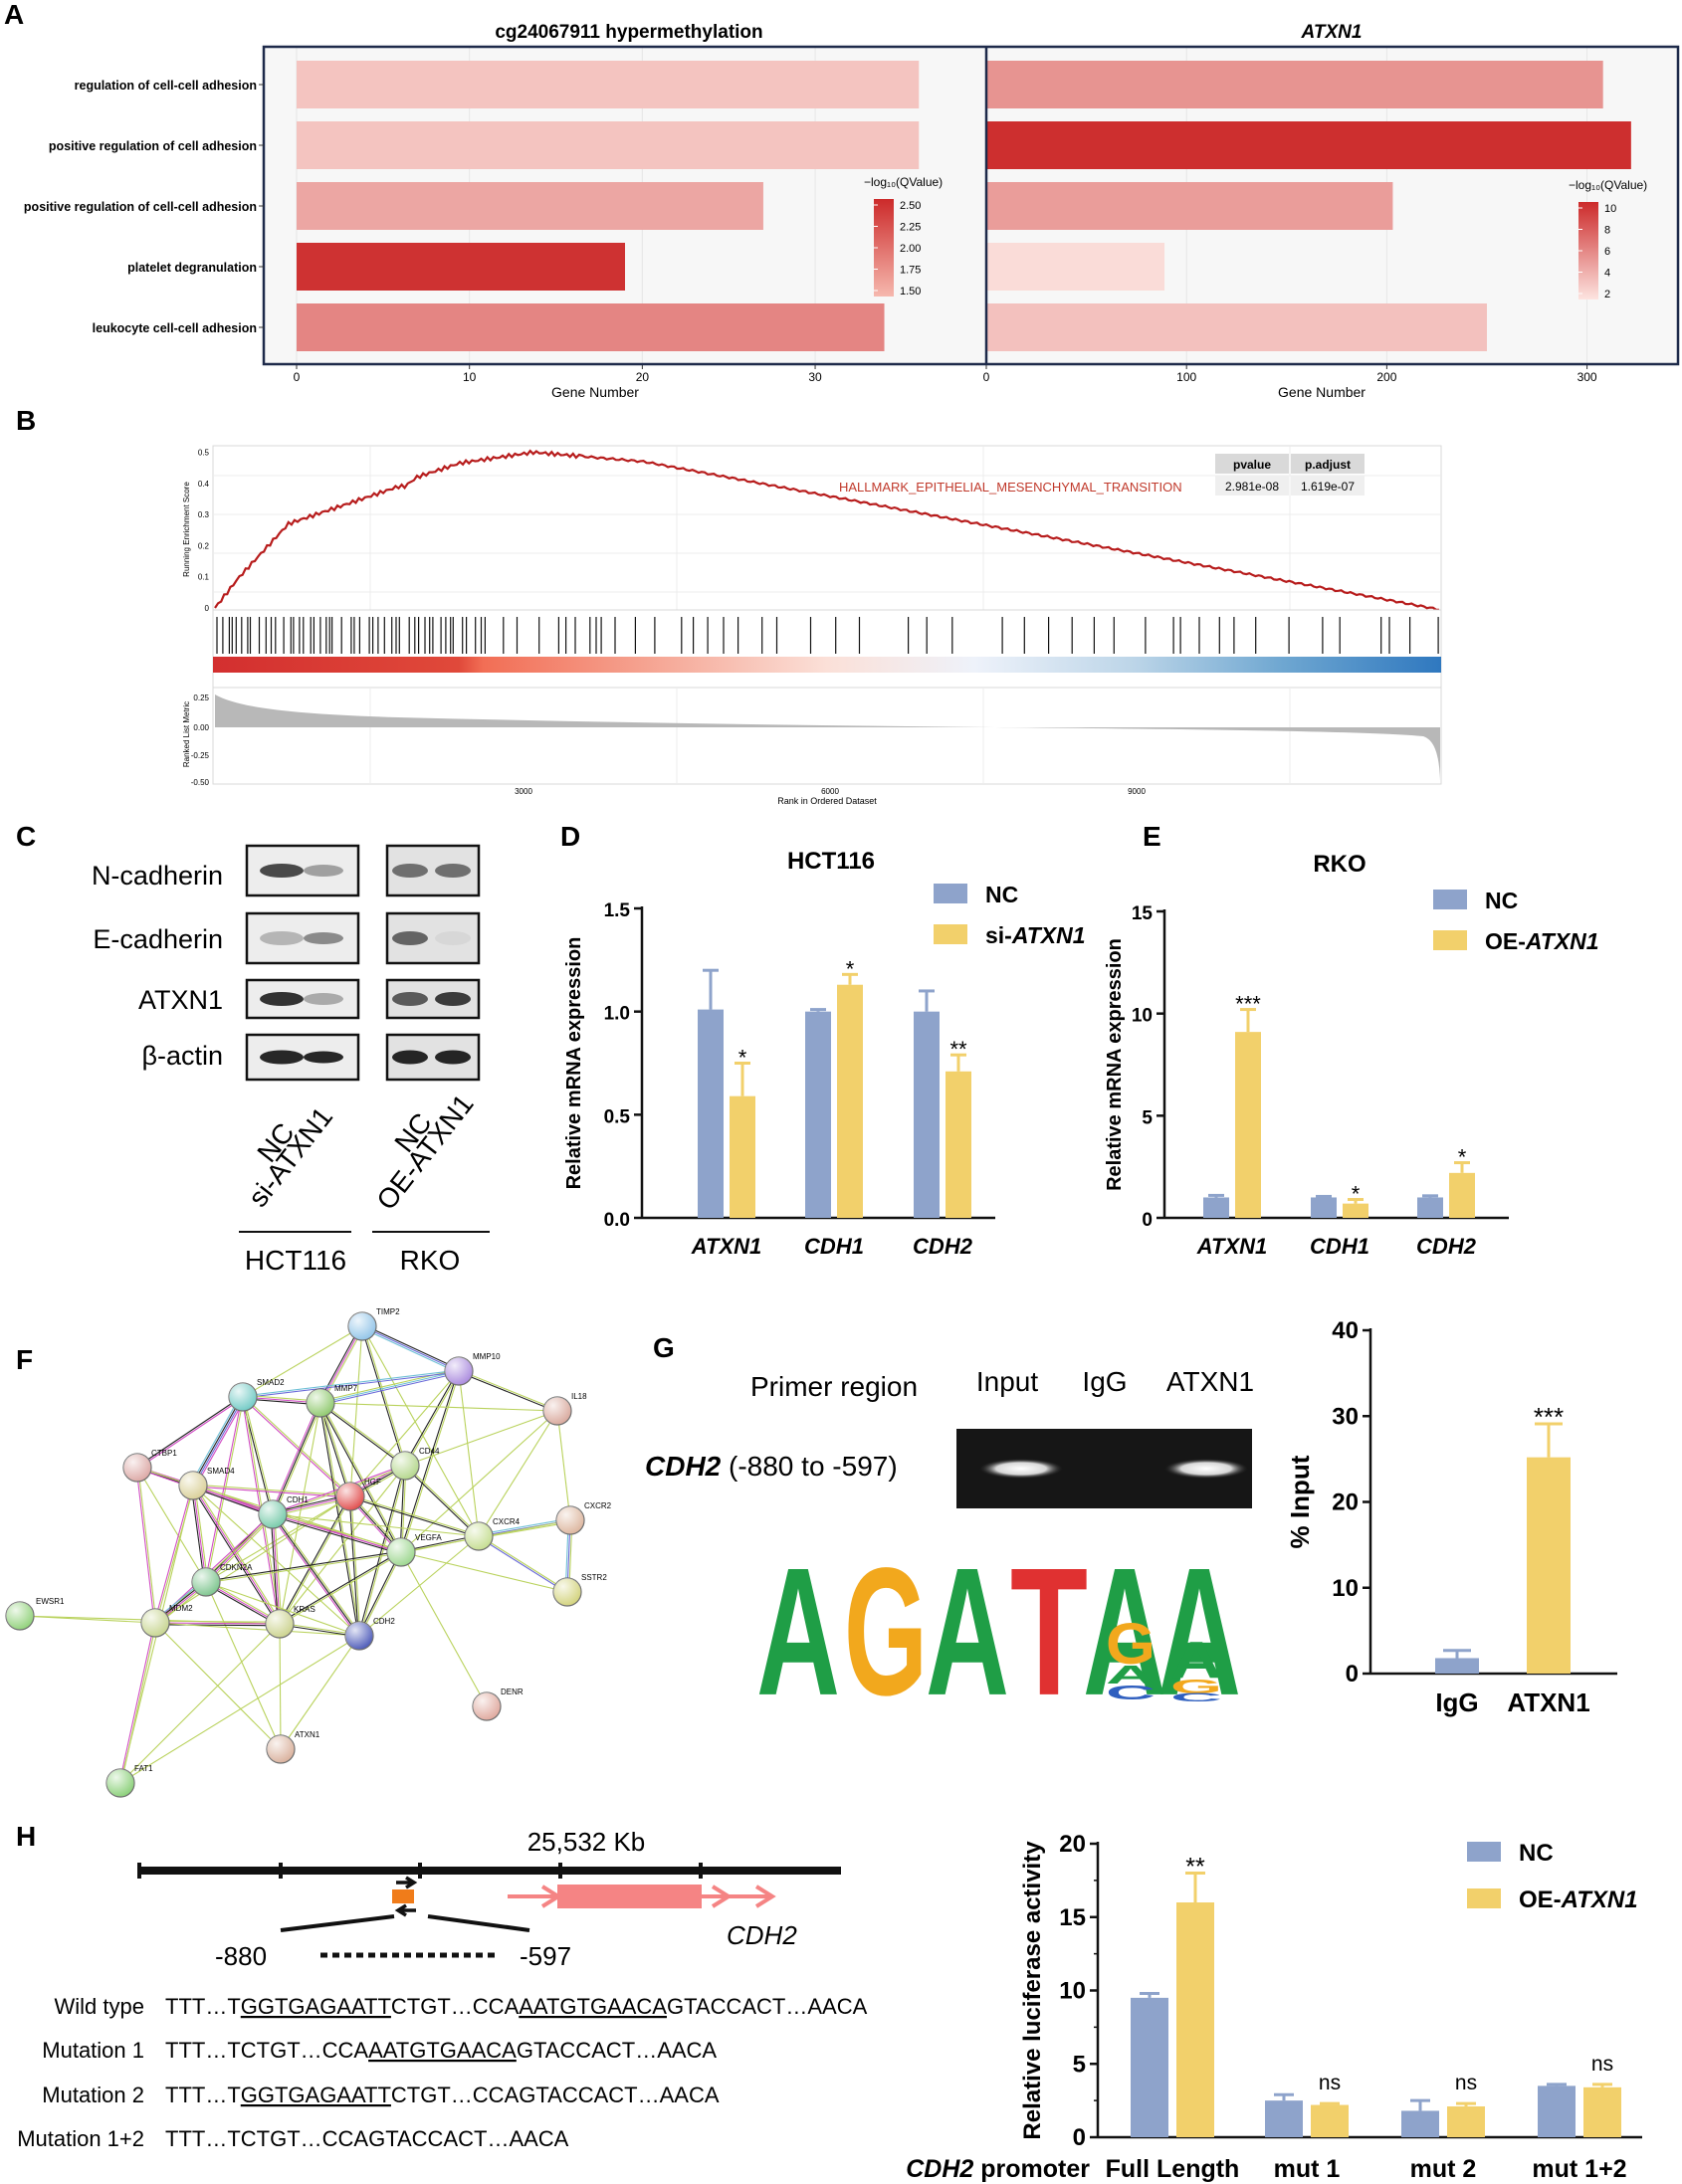 Image resolution: width=1682 pixels, height=2184 pixels. I want to click on ppi-node-label: HGF, so click(372, 1482).